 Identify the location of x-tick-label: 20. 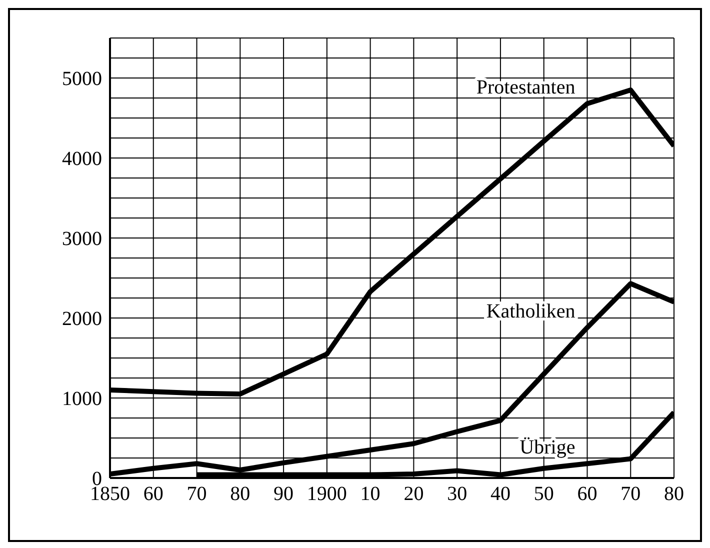
(414, 494).